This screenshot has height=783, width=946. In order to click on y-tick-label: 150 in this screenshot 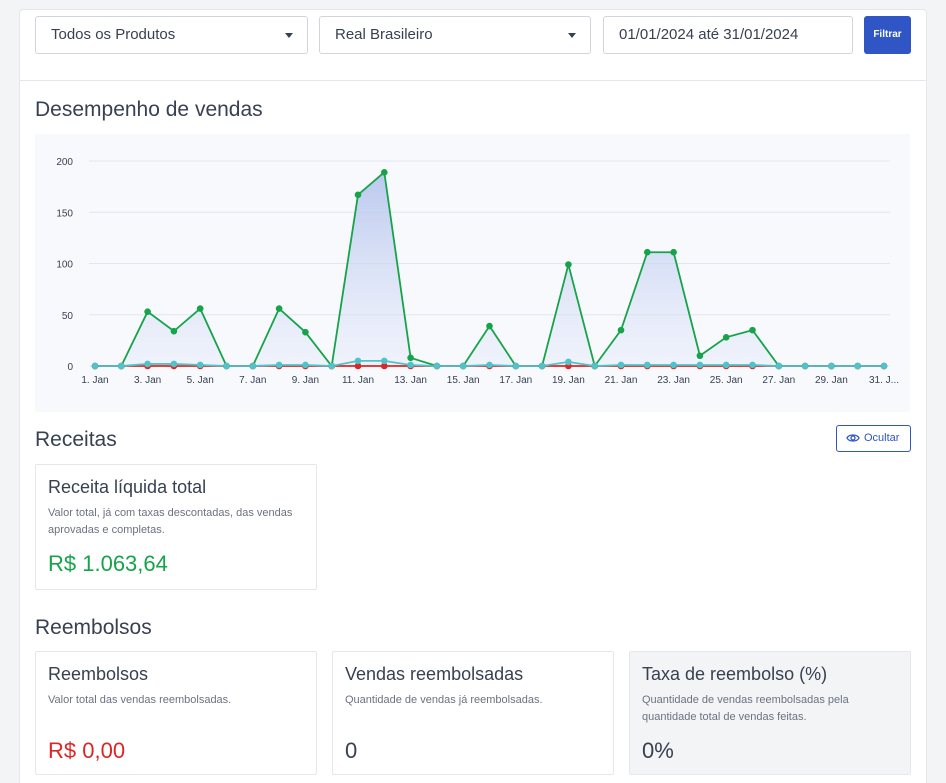, I will do `click(64, 213)`.